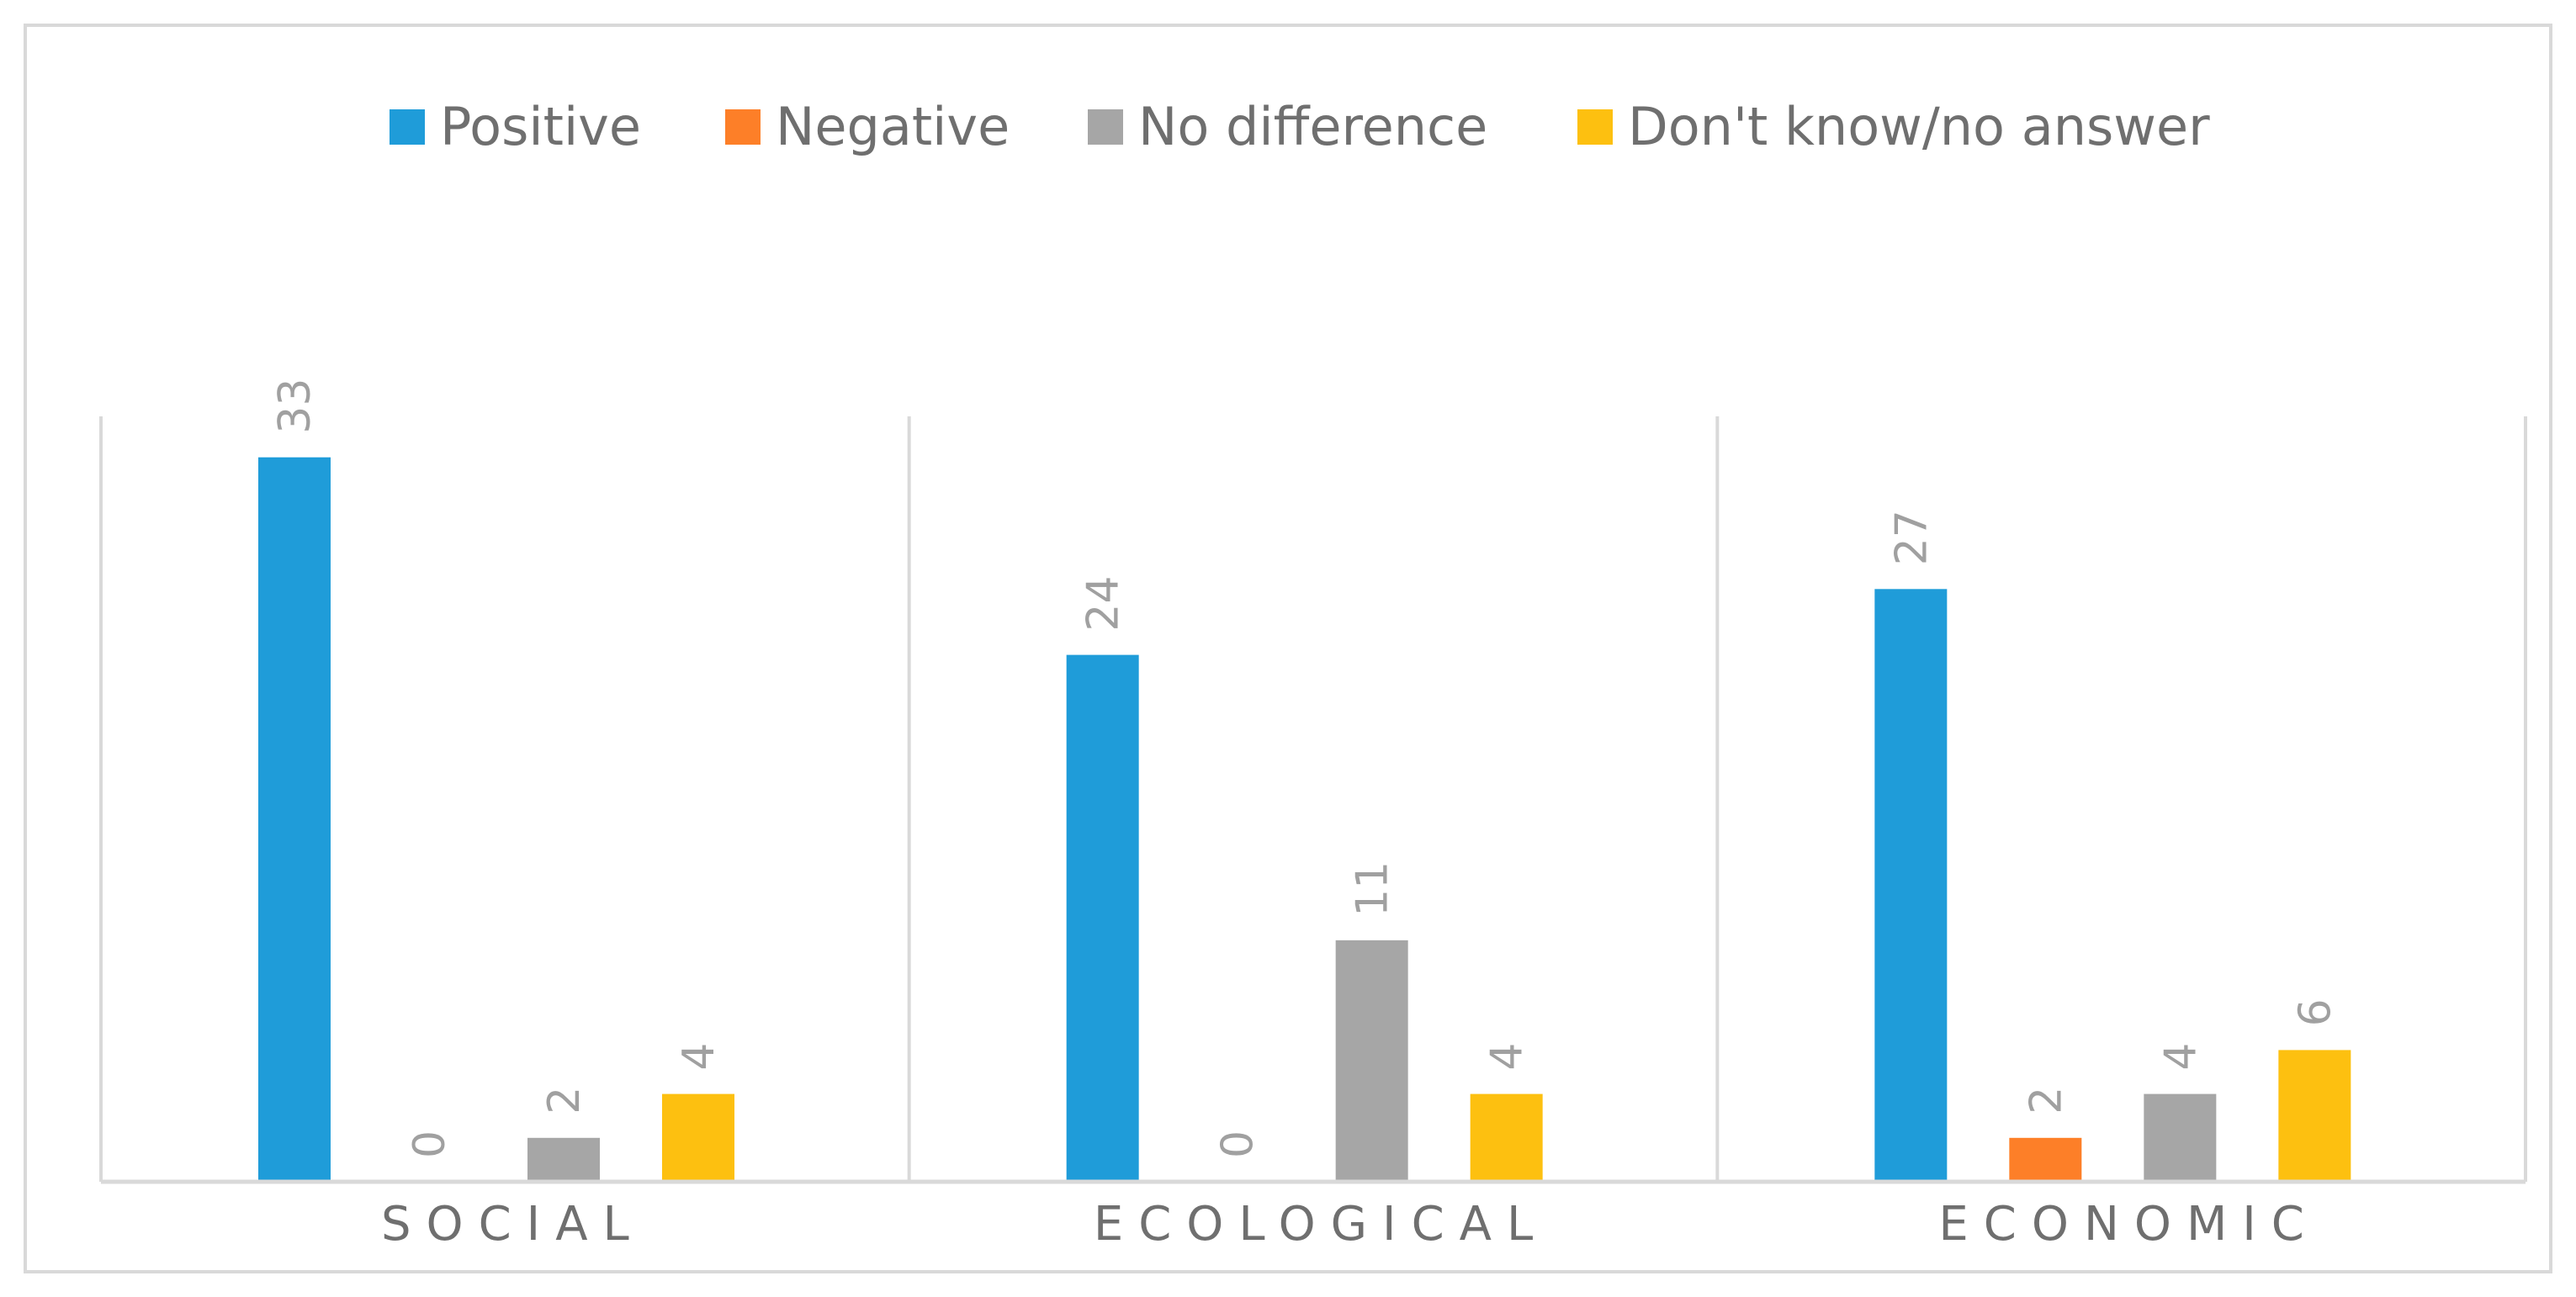 This screenshot has width=2576, height=1297. I want to click on data-label-ecological-positive: 24, so click(1104, 603).